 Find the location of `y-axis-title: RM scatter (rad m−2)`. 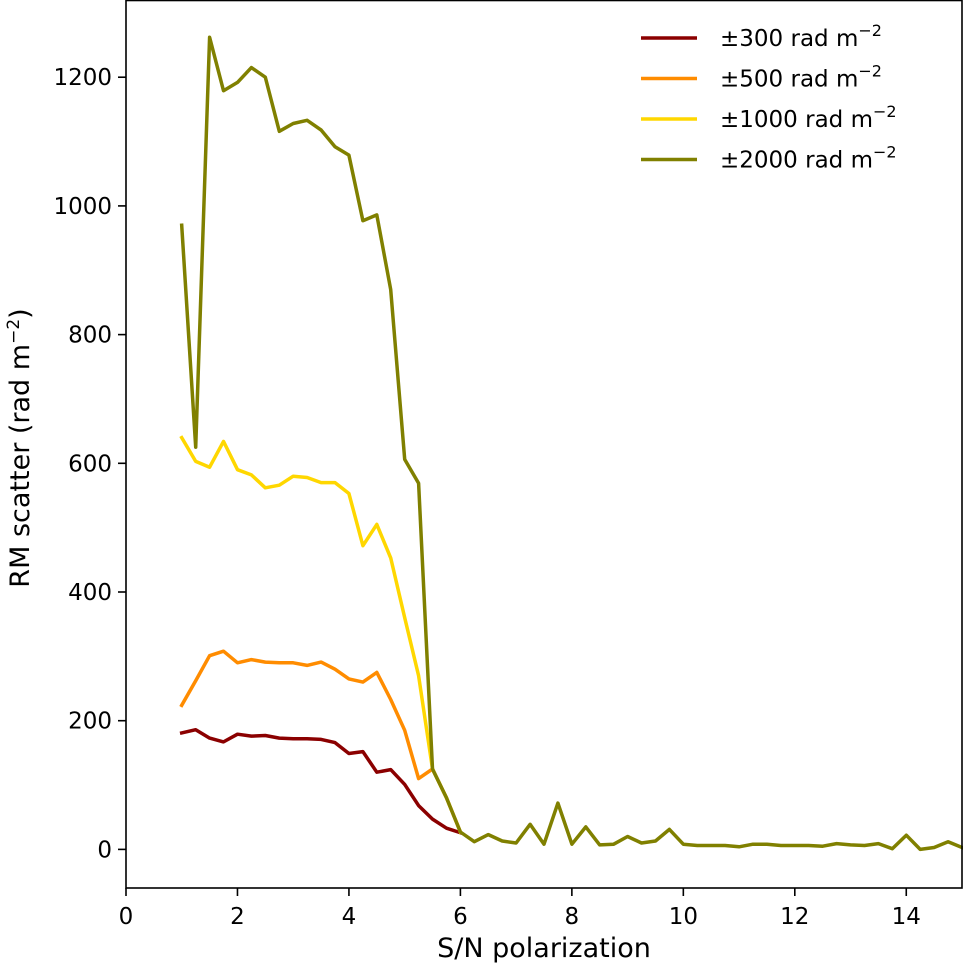

y-axis-title: RM scatter (rad m−2) is located at coordinates (20, 447).